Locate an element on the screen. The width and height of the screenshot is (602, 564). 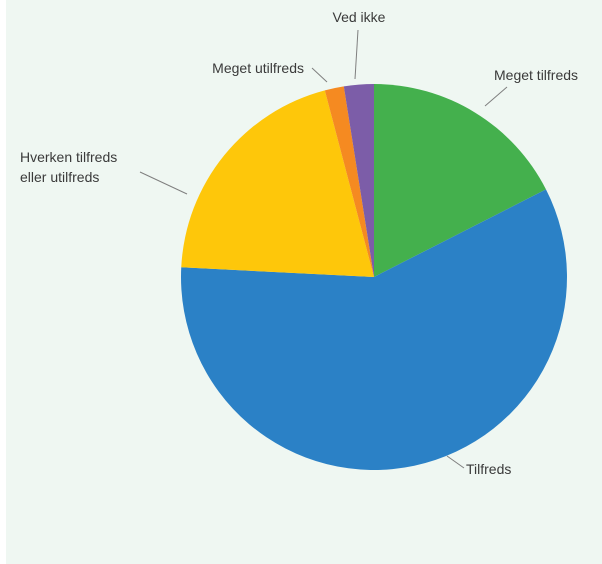
slice-label: Meget tilfreds is located at coordinates (536, 75).